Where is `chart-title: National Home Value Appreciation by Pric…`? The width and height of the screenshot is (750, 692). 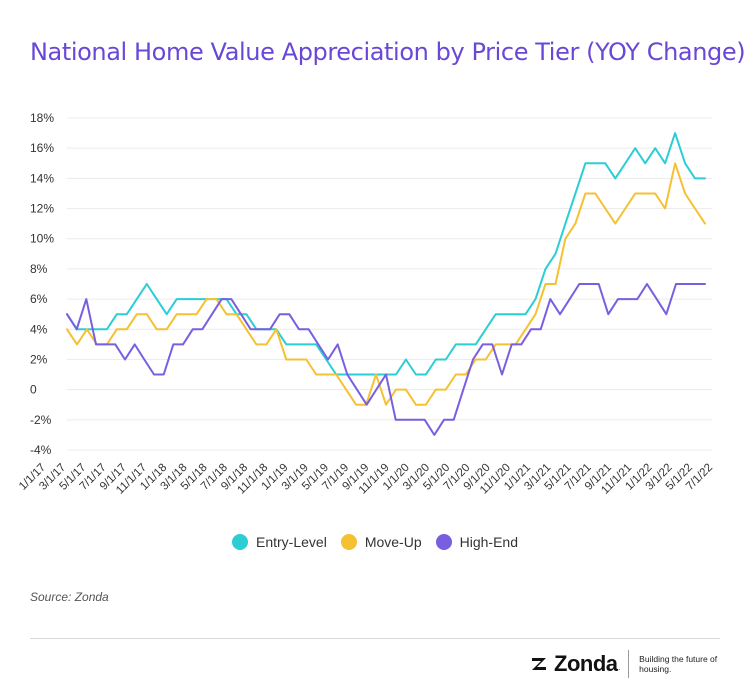 chart-title: National Home Value Appreciation by Pric… is located at coordinates (388, 52).